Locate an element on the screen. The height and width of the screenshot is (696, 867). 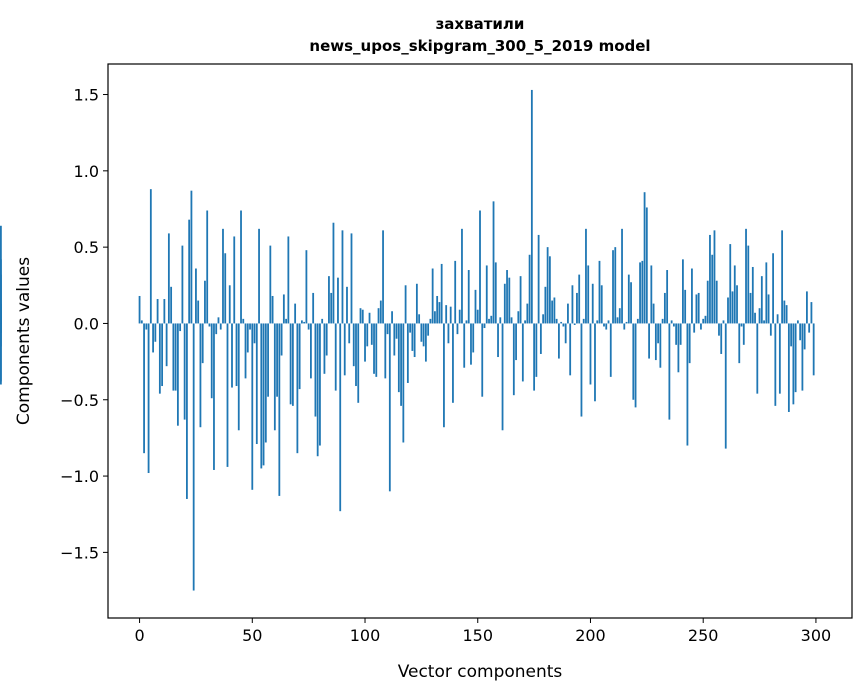
x-tick-label: 150 is located at coordinates (477, 635).